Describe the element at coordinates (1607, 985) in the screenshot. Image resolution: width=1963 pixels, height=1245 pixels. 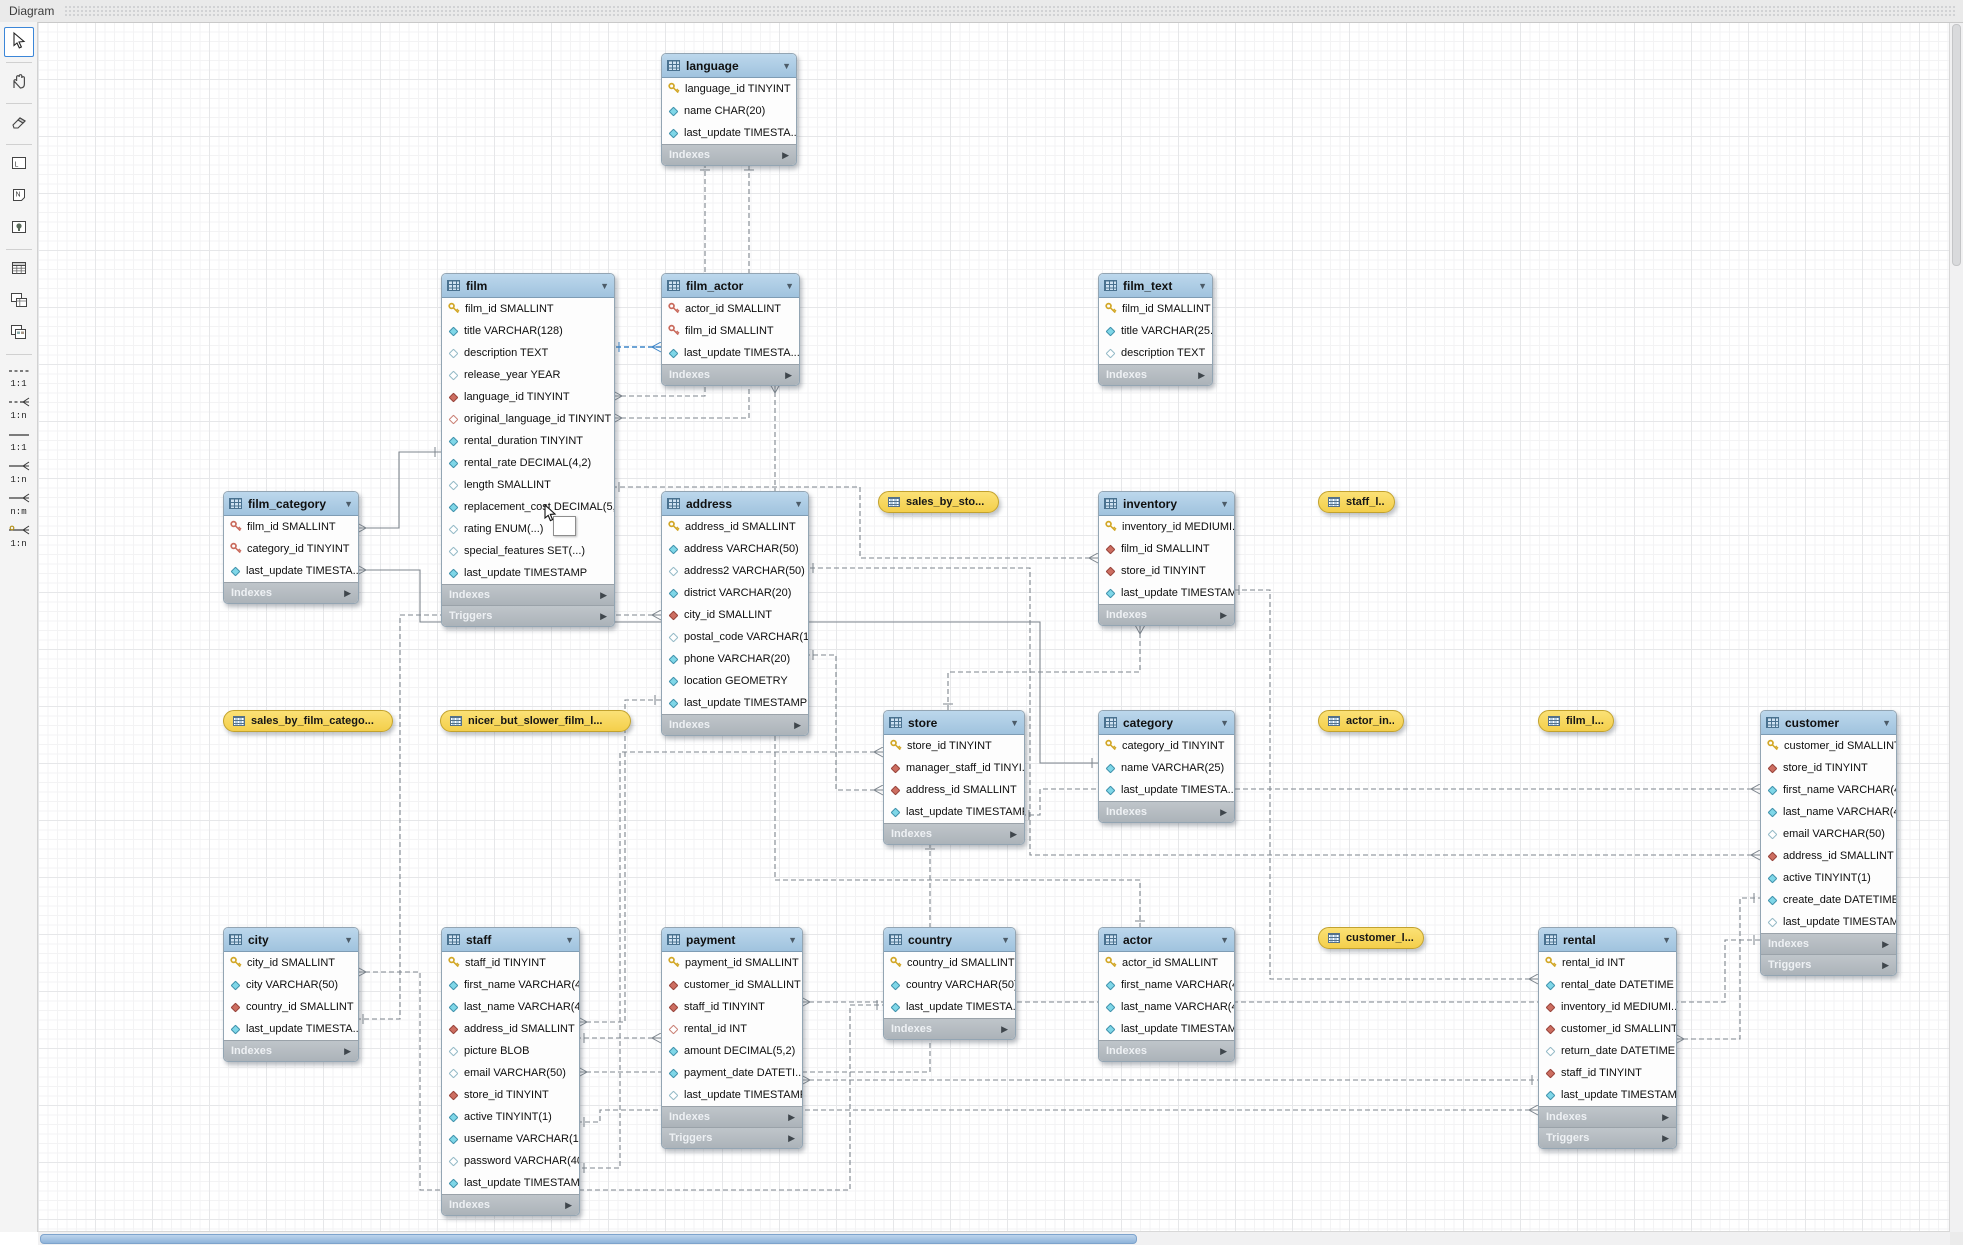
I see `column-row-rental_date: rental_date DATETIME` at that location.